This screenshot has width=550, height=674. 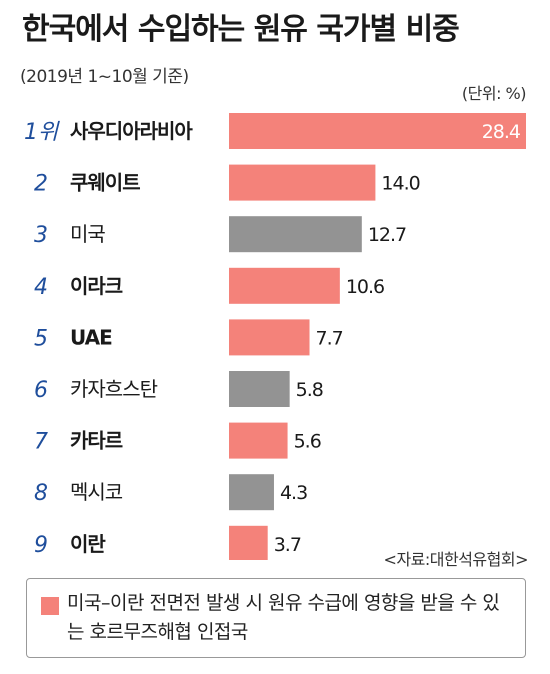 I want to click on rank-label: 3, so click(x=41, y=235).